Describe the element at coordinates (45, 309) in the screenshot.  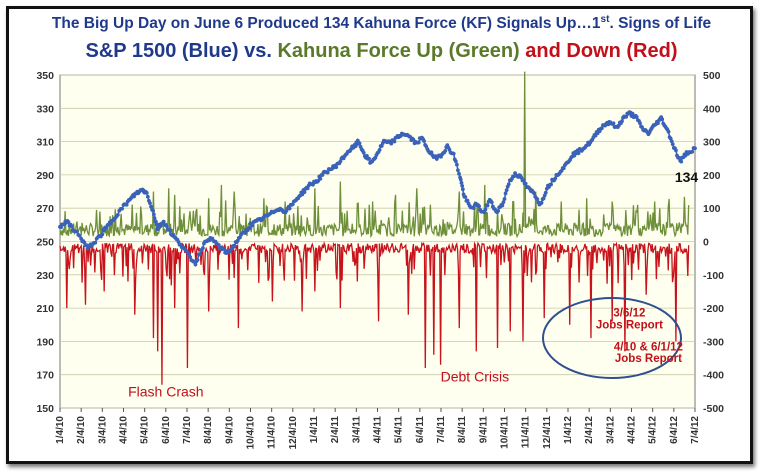
I see `y-left-tick-label: 210` at that location.